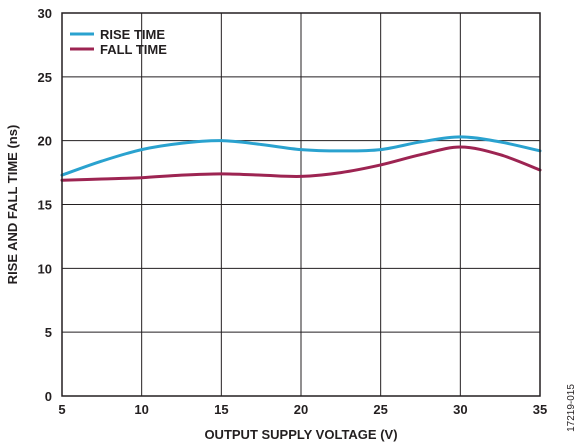 The height and width of the screenshot is (444, 582). Describe the element at coordinates (45, 268) in the screenshot. I see `y-tick-label: 10` at that location.